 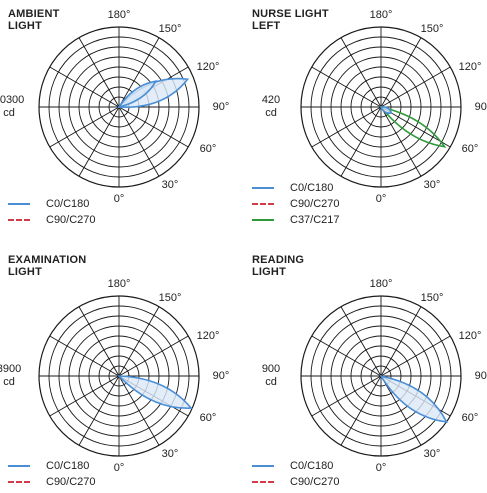 What do you see at coordinates (412, 126) in the screenshot?
I see `intensity-curve-c37` at bounding box center [412, 126].